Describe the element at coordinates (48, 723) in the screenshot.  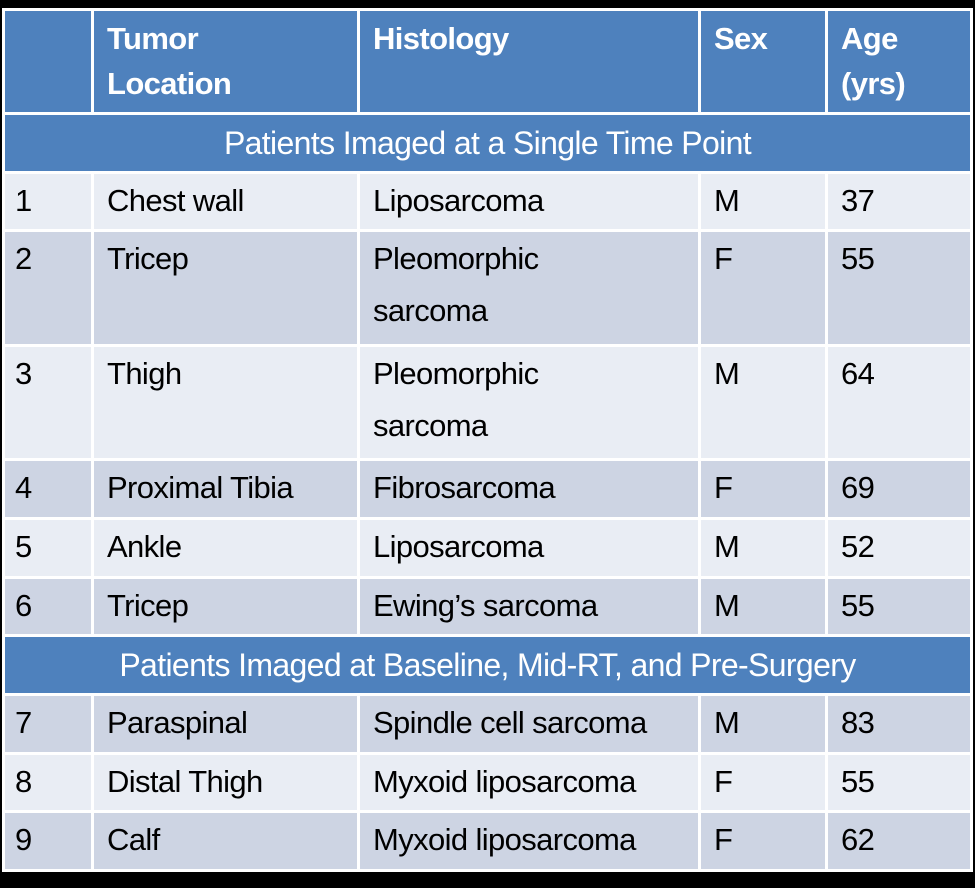
I see `row-number-cell: 7` at that location.